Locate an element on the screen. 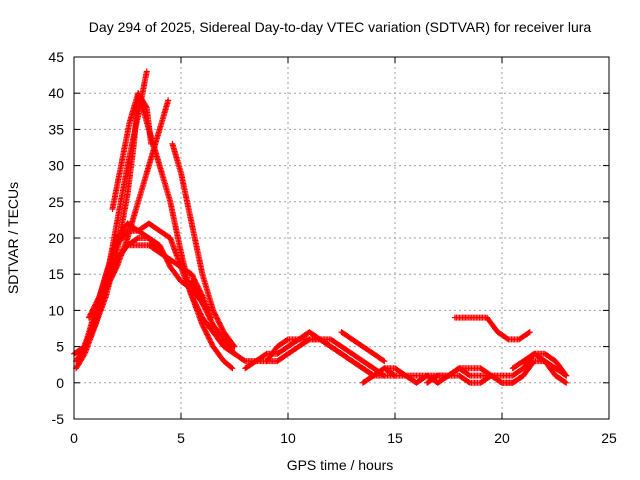 This screenshot has width=640, height=480. x-axis-label: GPS time / hours is located at coordinates (340, 465).